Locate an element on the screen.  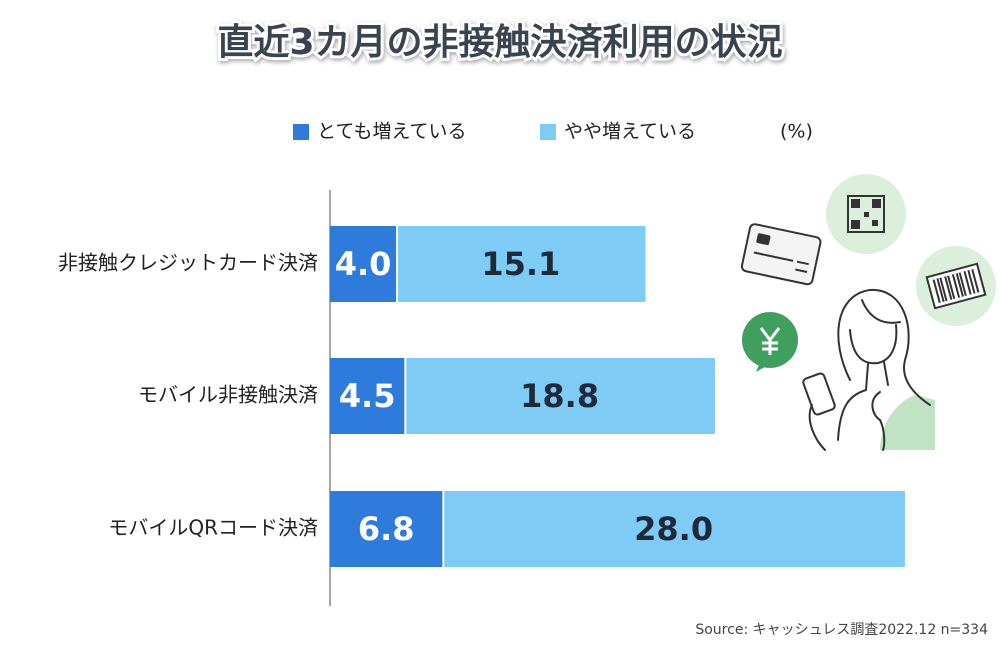
source-note: Source: キャッシュレス調査2022.12 n=334 is located at coordinates (841, 630).